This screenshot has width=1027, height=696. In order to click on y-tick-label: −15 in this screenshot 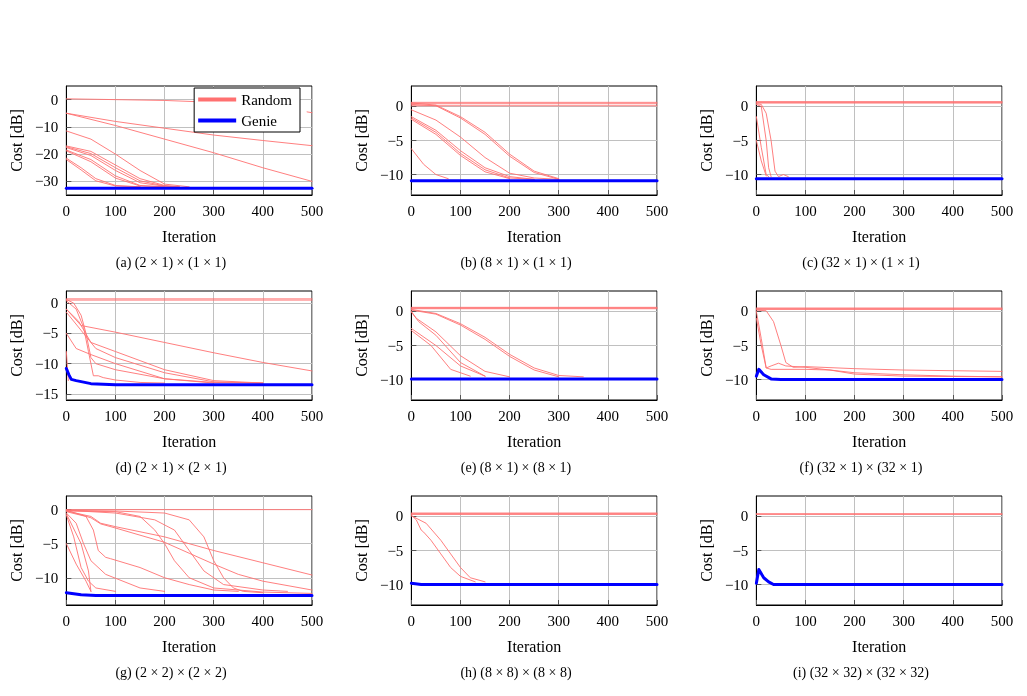, I will do `click(46, 393)`.